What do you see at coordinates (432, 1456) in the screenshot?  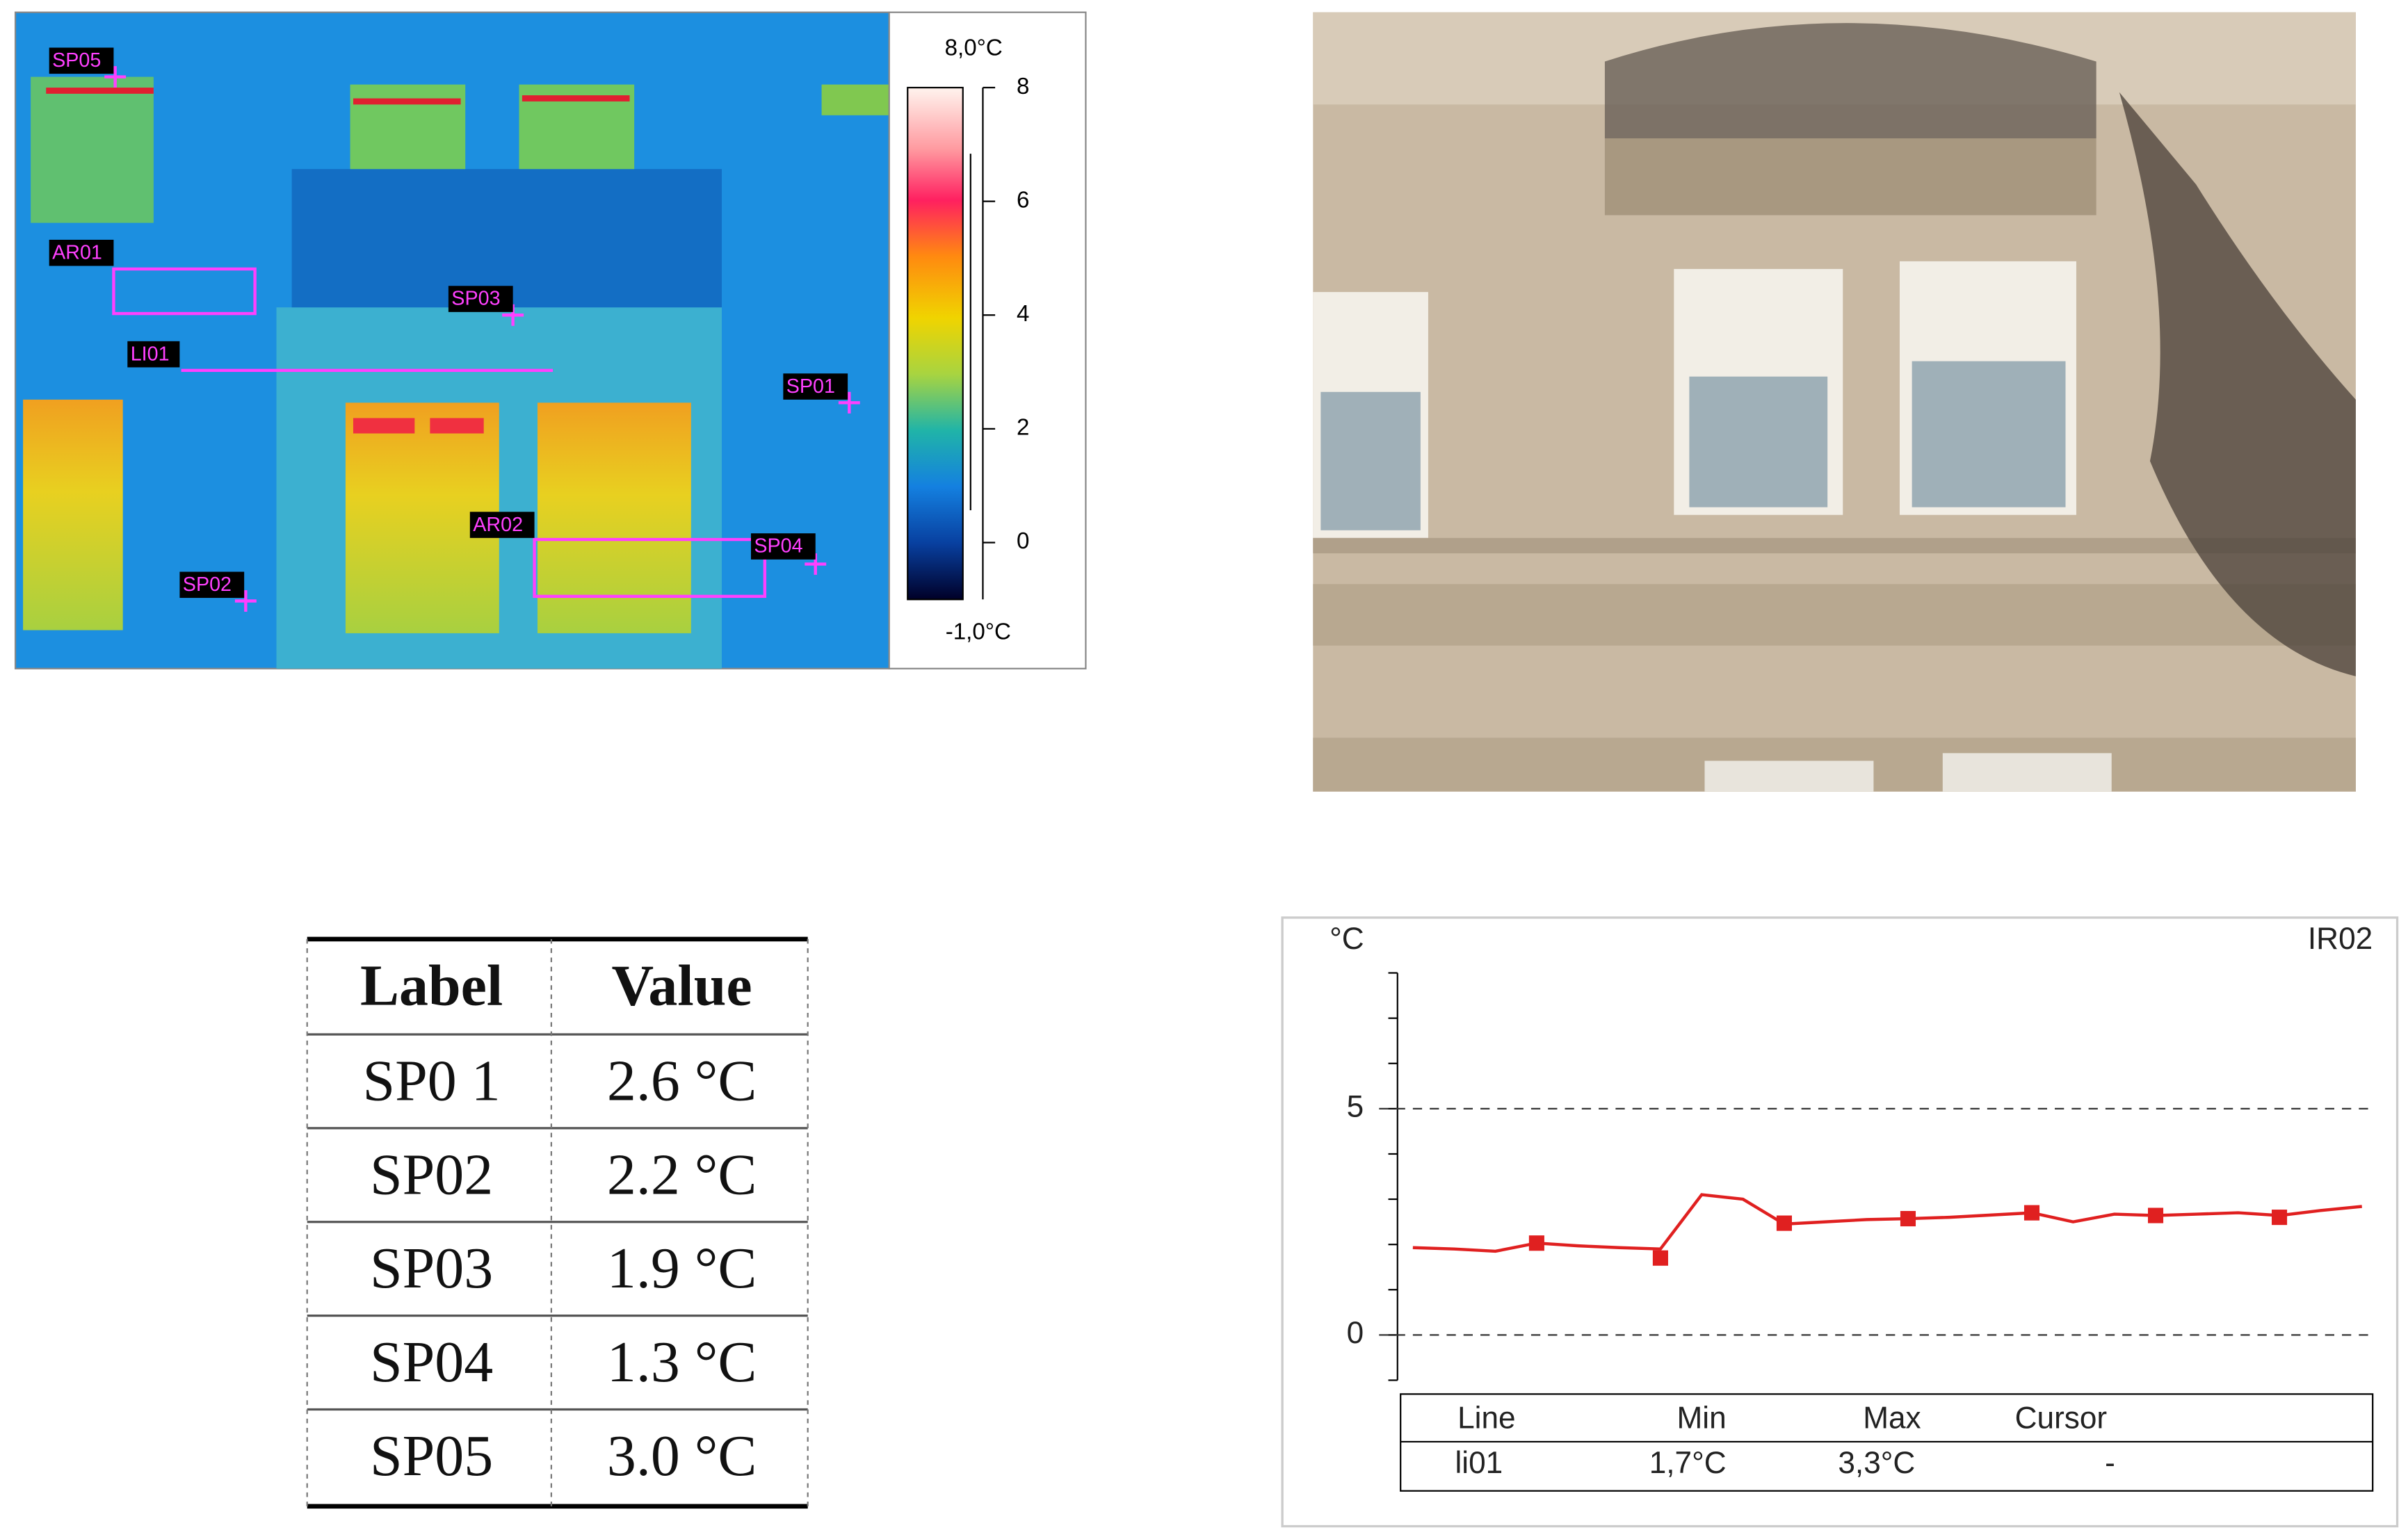 I see `table-cell: SP05` at bounding box center [432, 1456].